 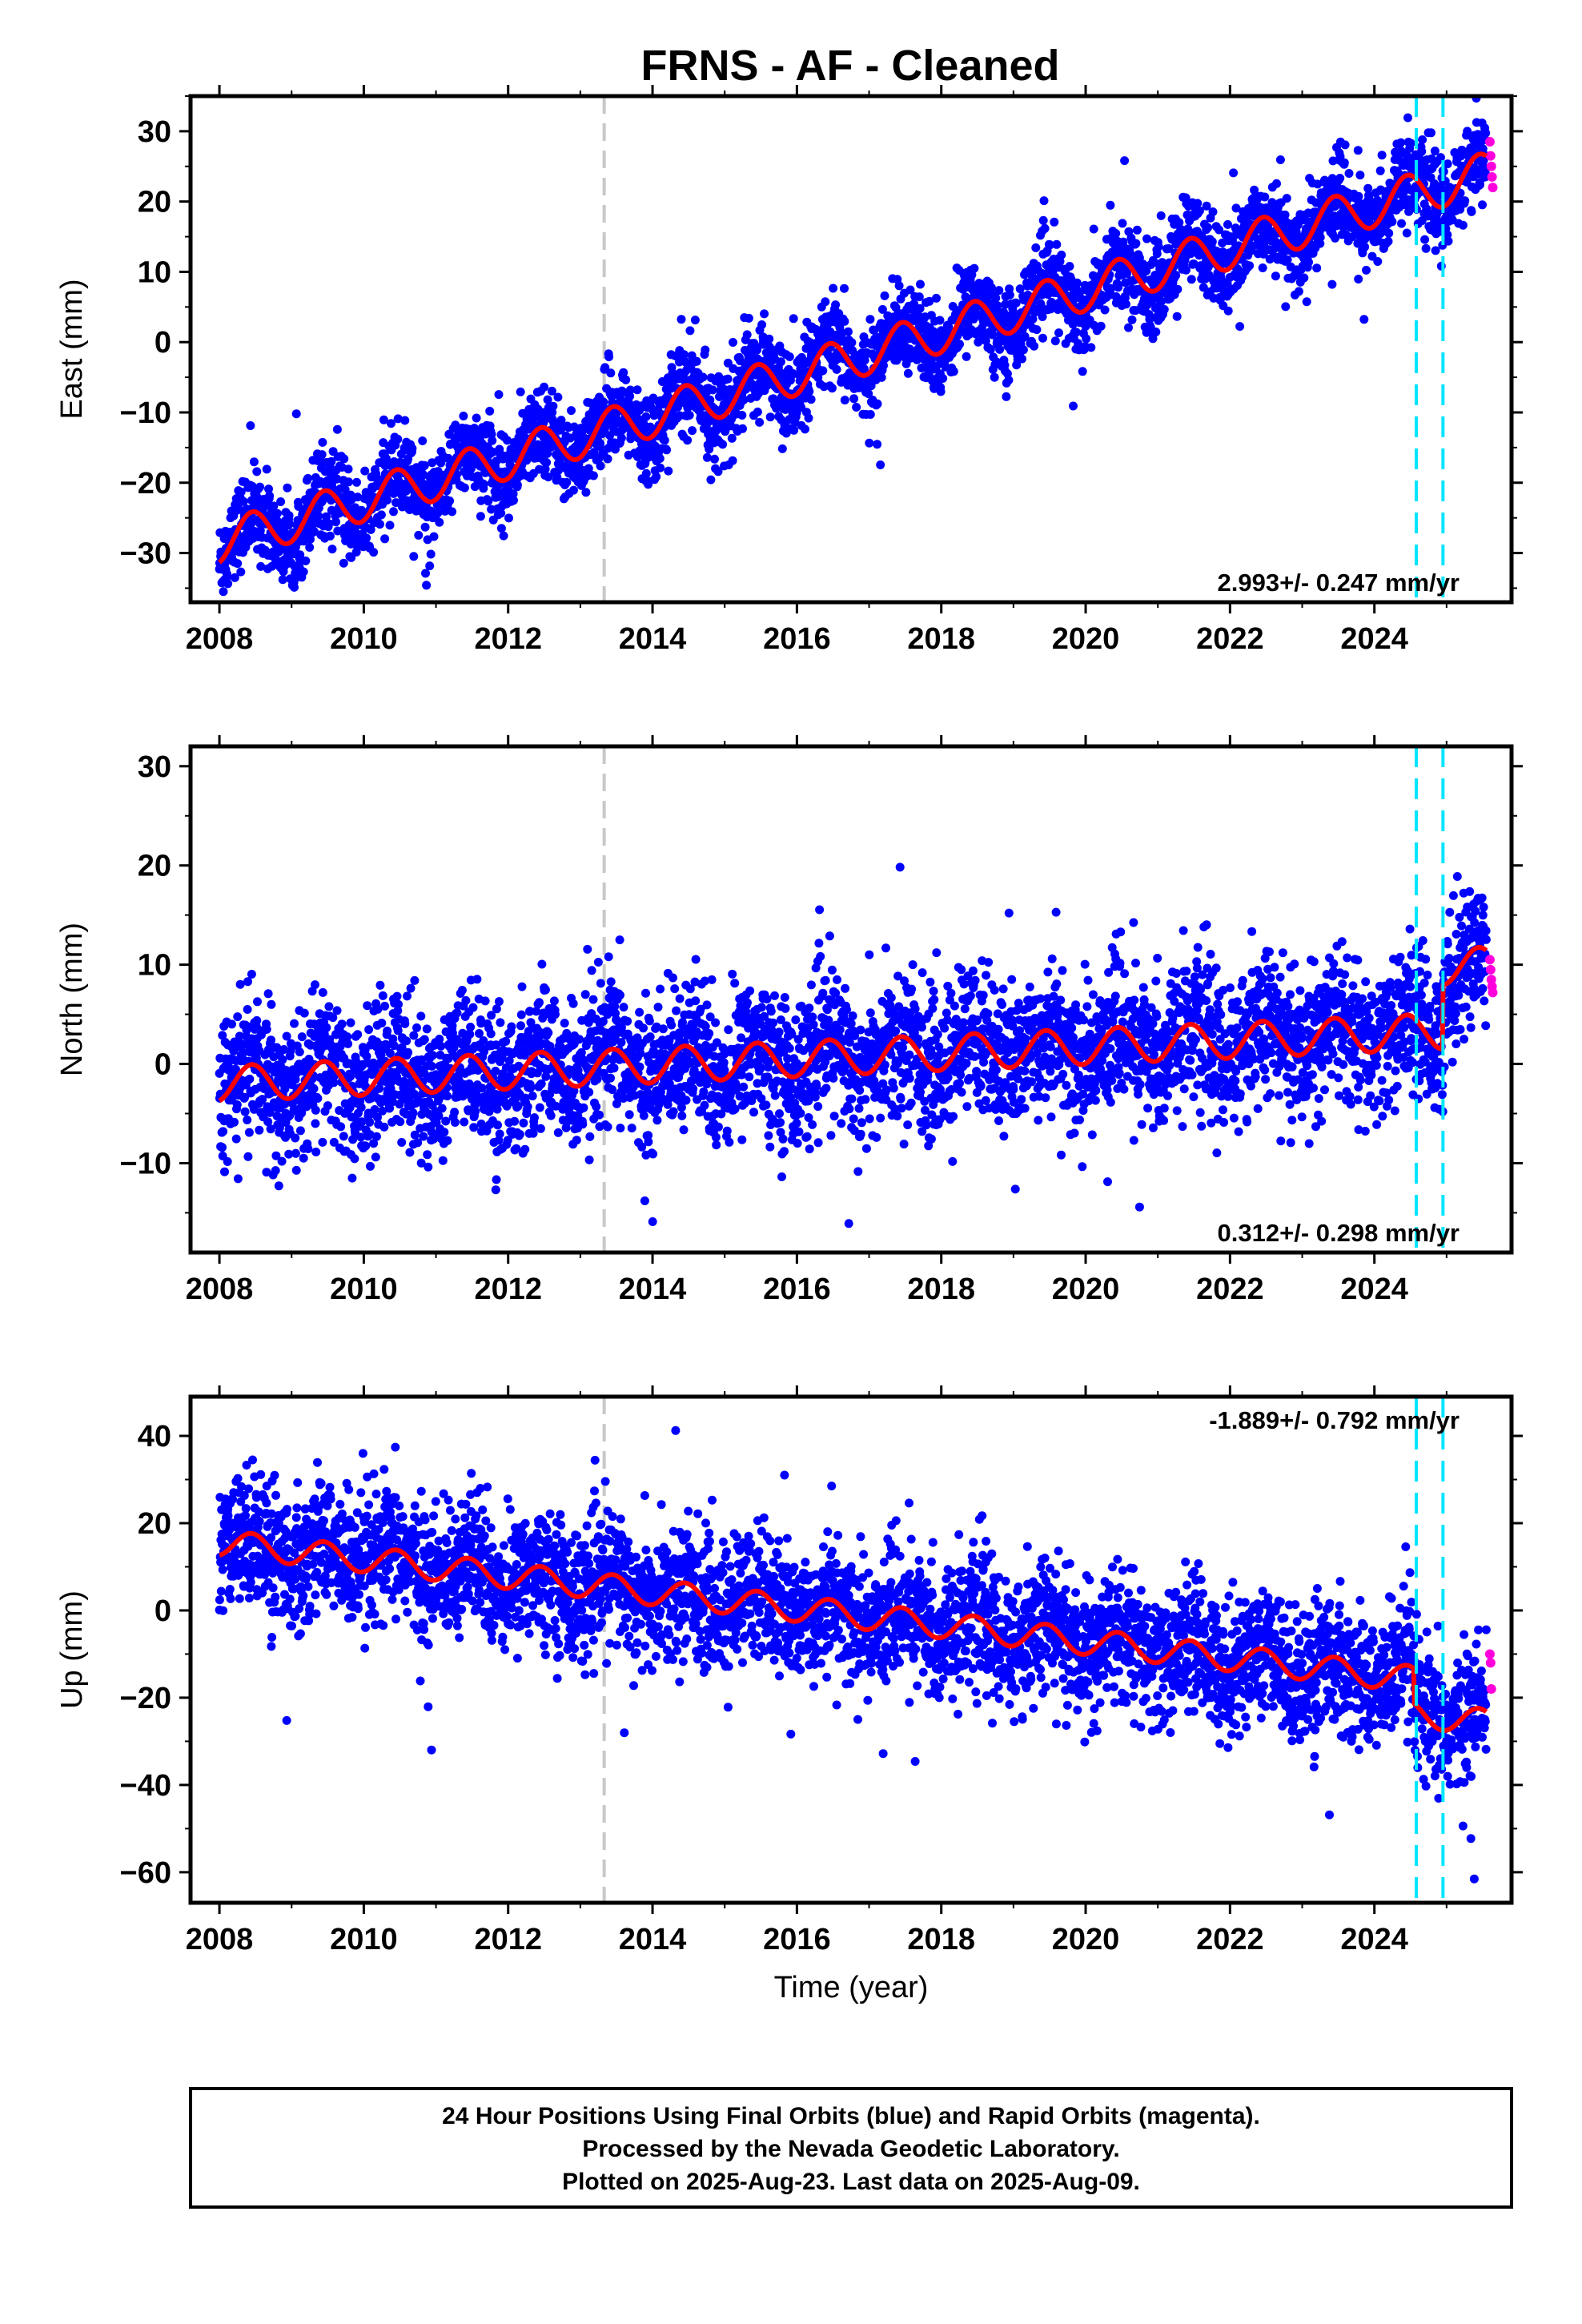 I want to click on east-ytick-label: −30, so click(x=145, y=554).